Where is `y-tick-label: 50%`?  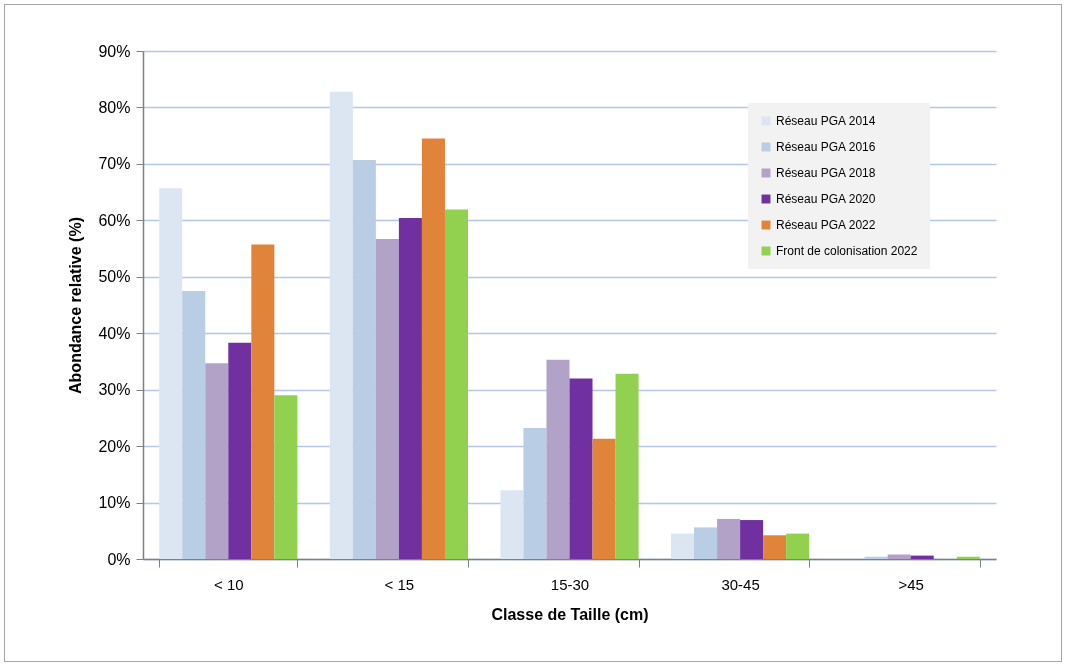
y-tick-label: 50% is located at coordinates (114, 277).